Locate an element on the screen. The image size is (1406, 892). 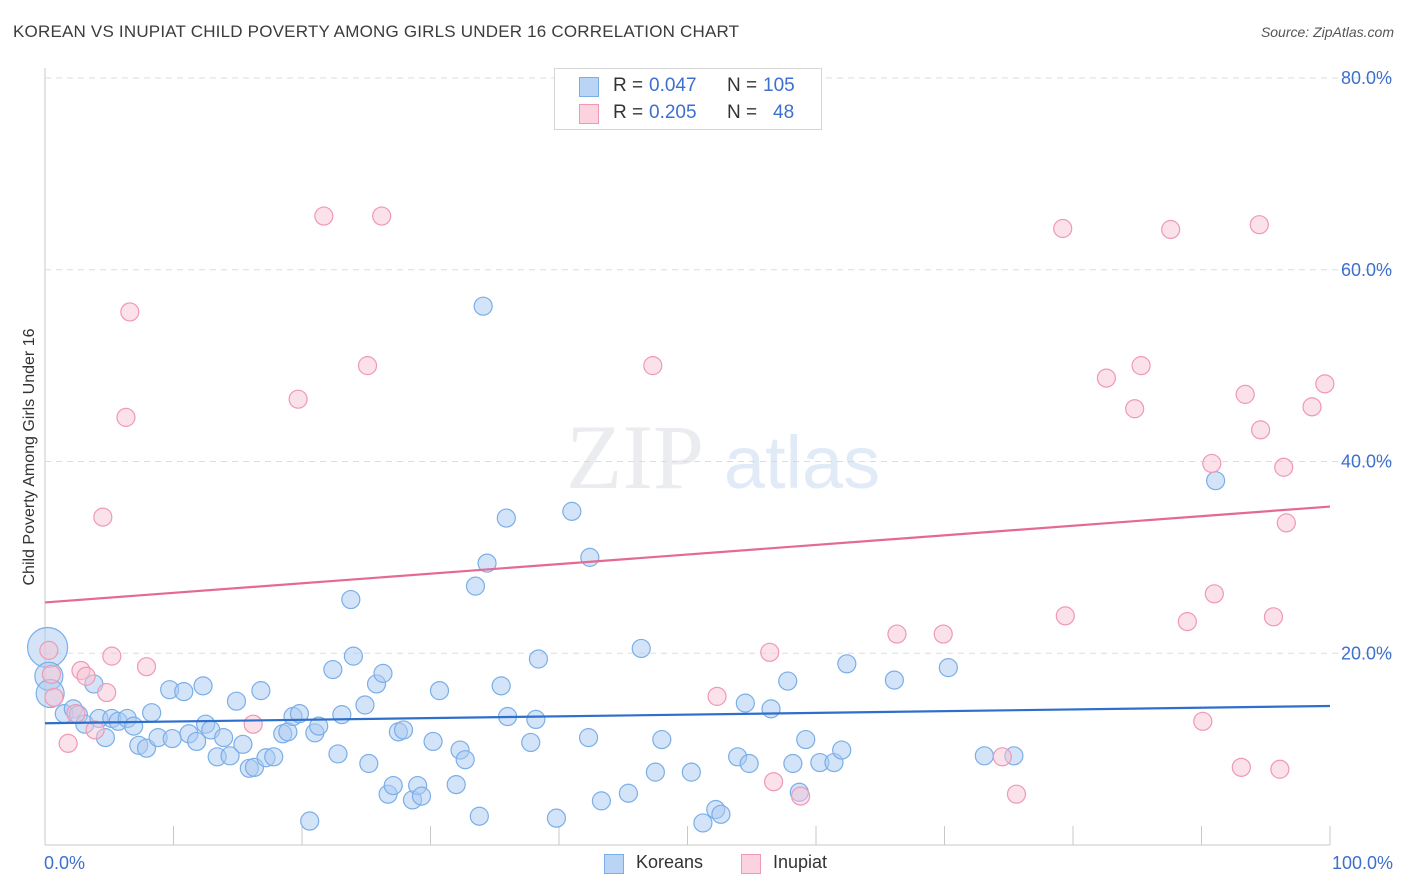
watermark: ZIP atlas is located at coordinates (723, 457).